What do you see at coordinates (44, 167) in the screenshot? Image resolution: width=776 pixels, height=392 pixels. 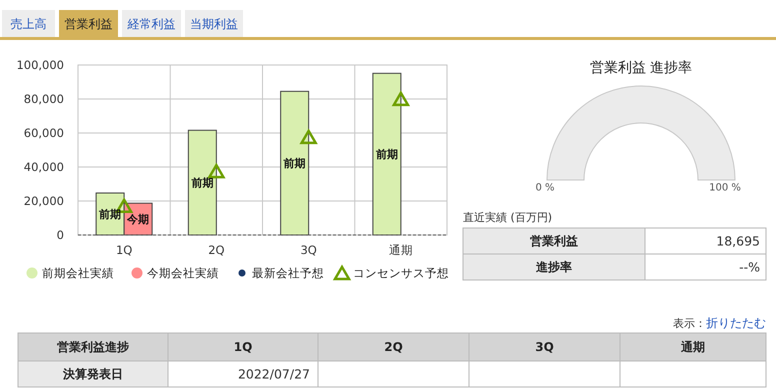 I see `y-tick-label: 40,000` at bounding box center [44, 167].